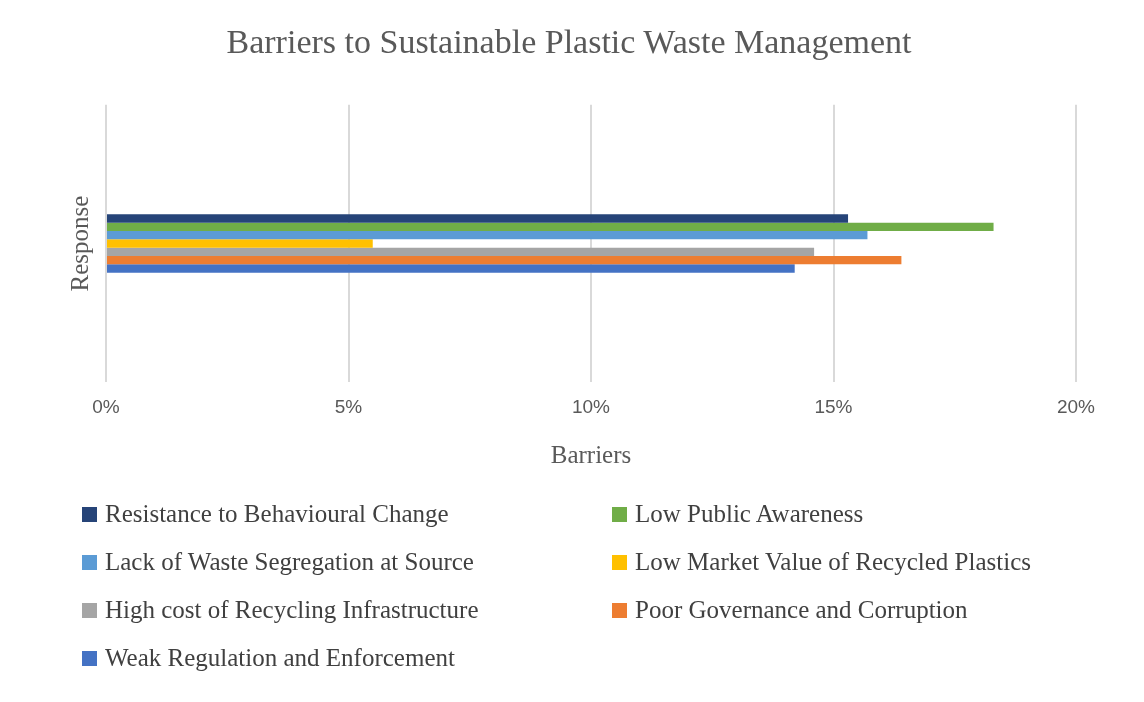 This screenshot has height=702, width=1144. I want to click on legend-label: Low Public Awareness, so click(749, 514).